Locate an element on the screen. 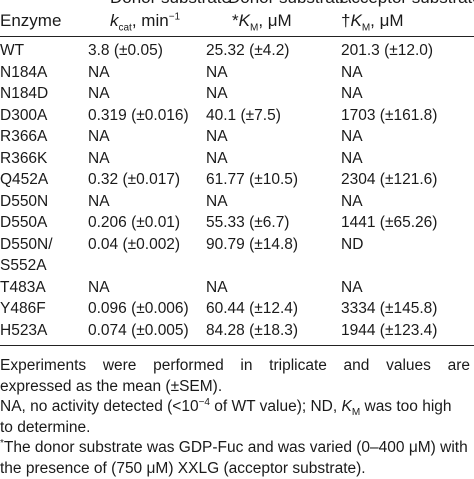  cell-kcat: 0.074 (±0.005) is located at coordinates (138, 331).